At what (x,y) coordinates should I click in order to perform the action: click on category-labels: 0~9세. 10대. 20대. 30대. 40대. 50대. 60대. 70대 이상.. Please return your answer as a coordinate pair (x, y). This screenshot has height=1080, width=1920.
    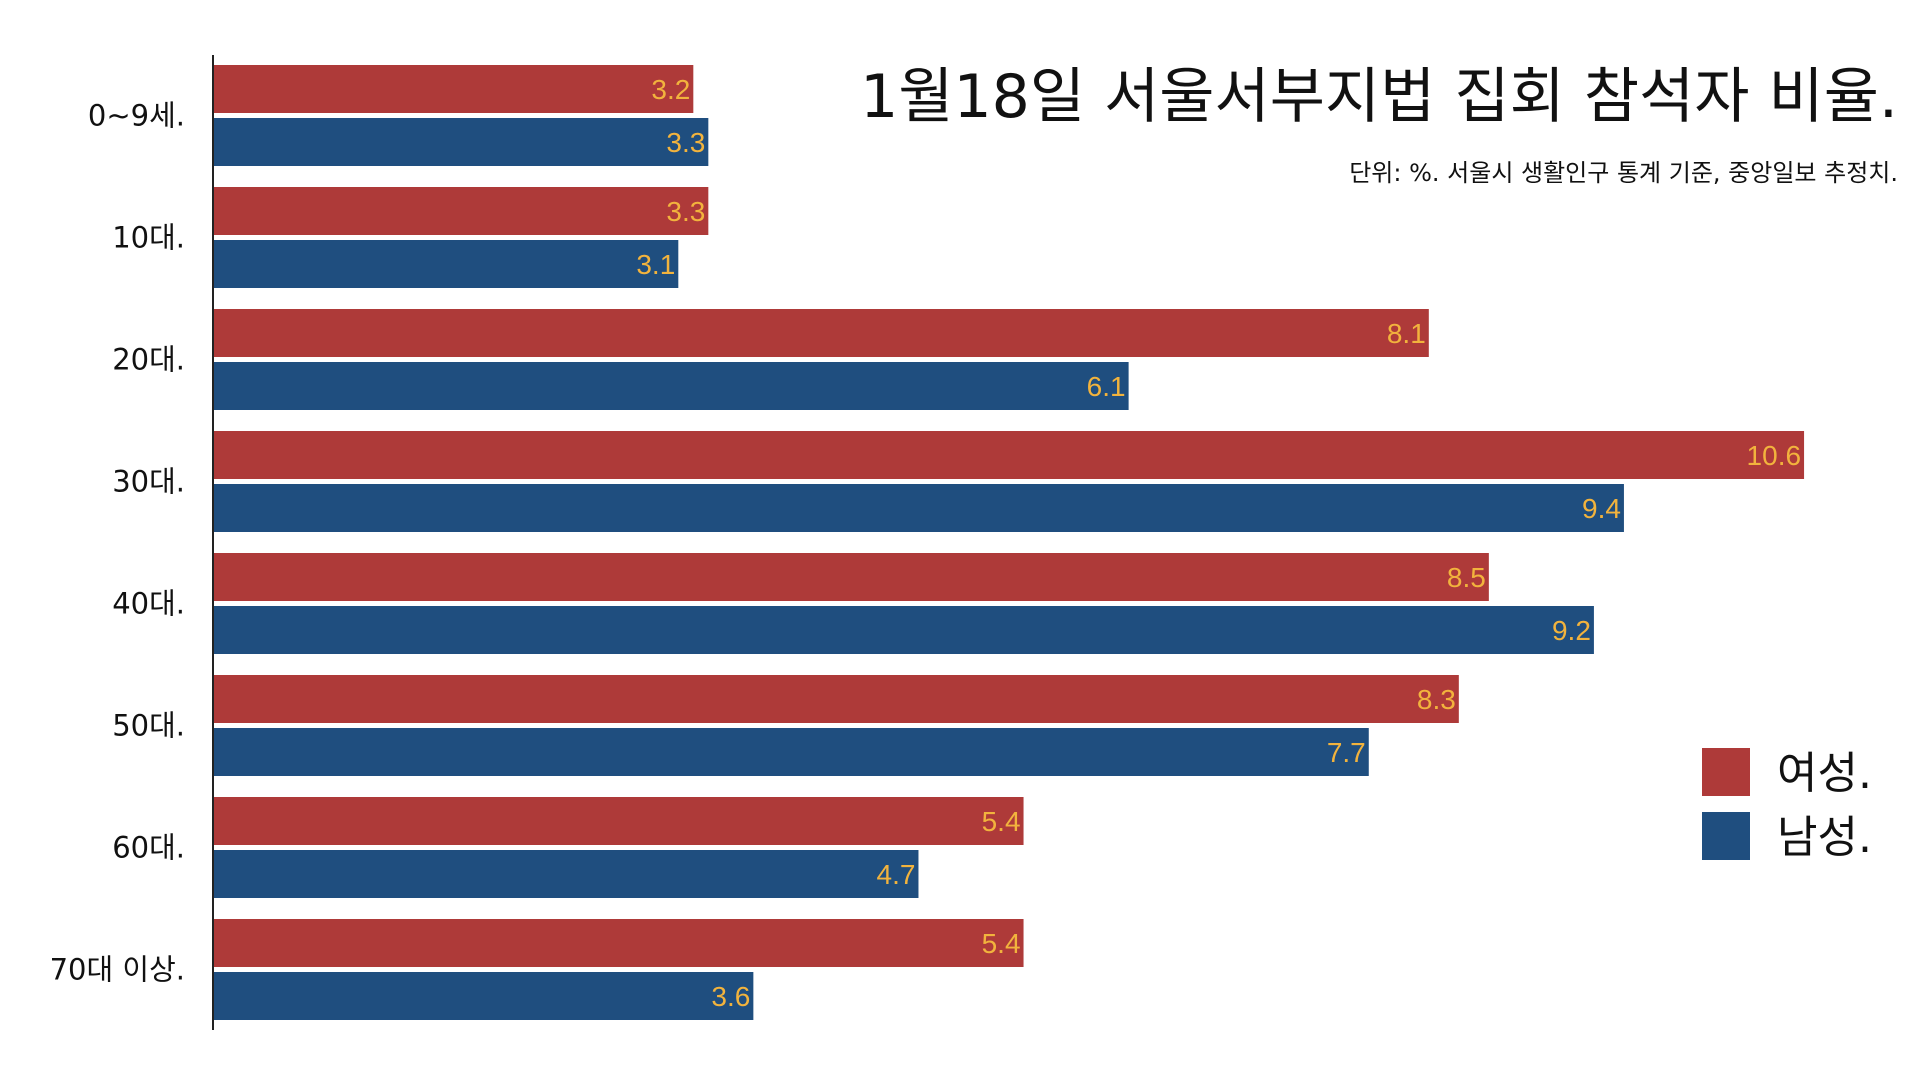
    Looking at the image, I should click on (117, 543).